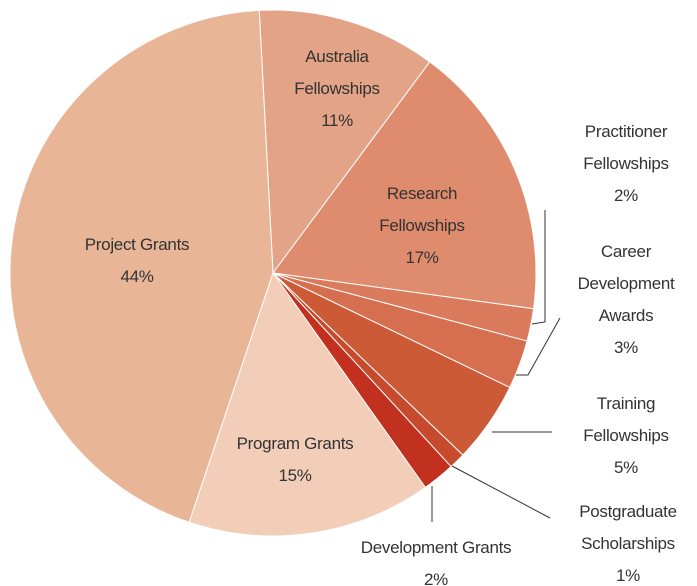  What do you see at coordinates (626, 467) in the screenshot?
I see `value-label: 5%` at bounding box center [626, 467].